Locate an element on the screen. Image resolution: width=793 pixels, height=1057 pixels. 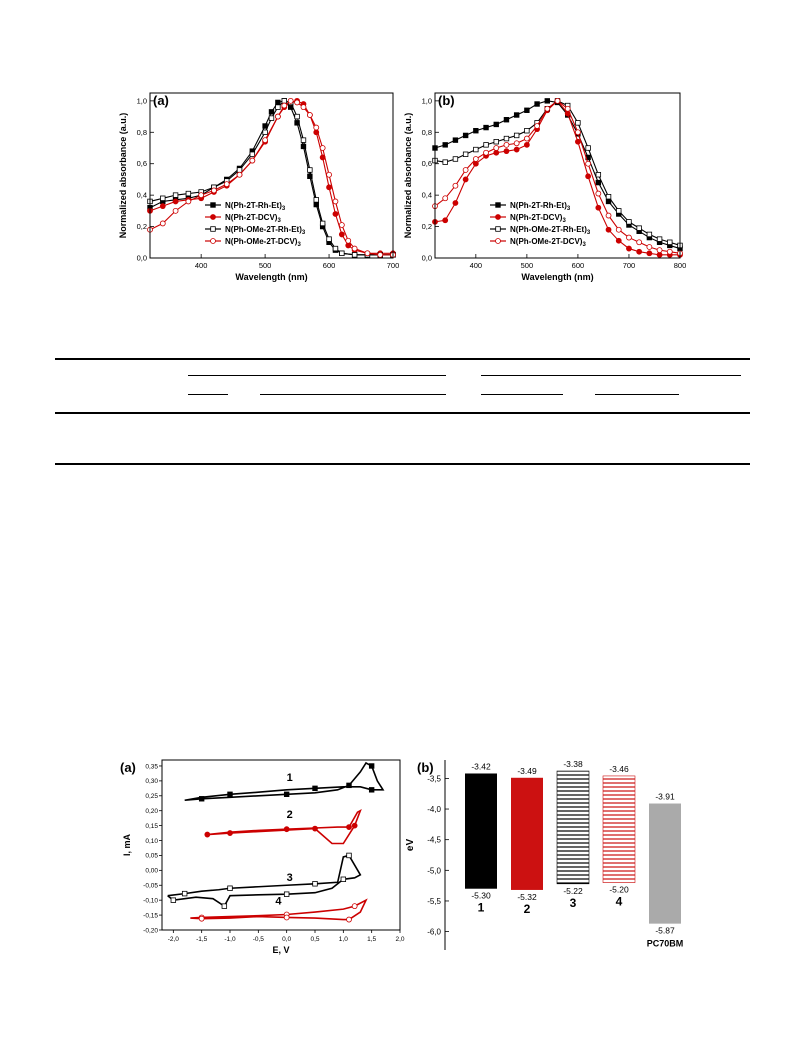
x-tick-label: 700 is located at coordinates (629, 265).